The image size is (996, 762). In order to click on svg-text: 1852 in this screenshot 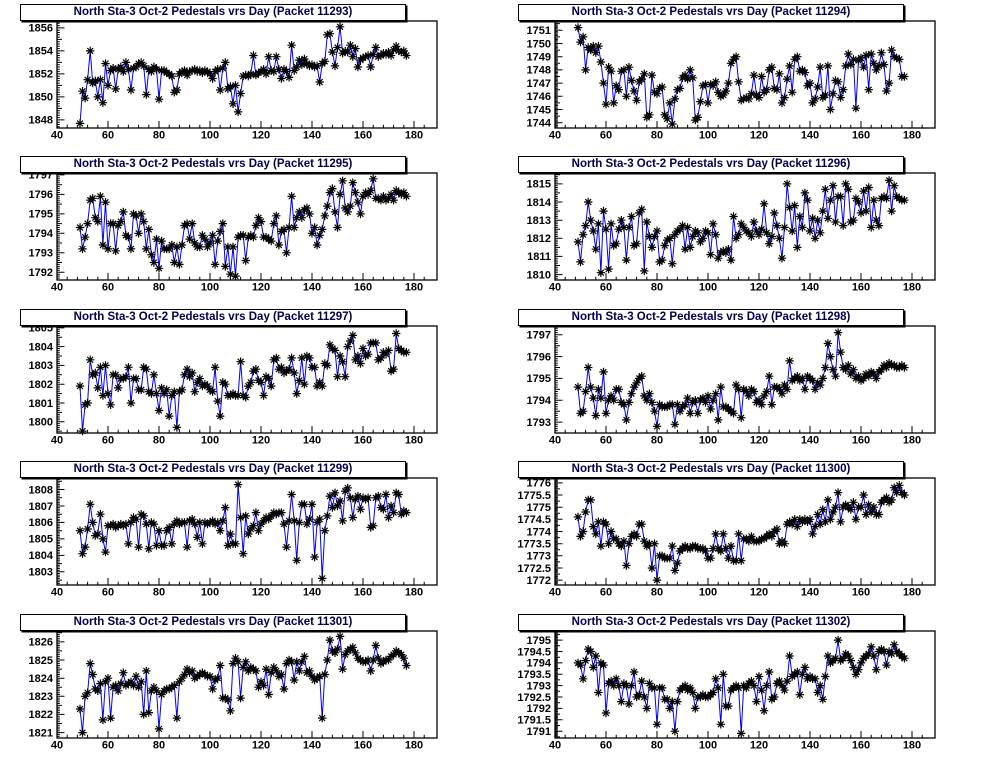, I will do `click(41, 75)`.